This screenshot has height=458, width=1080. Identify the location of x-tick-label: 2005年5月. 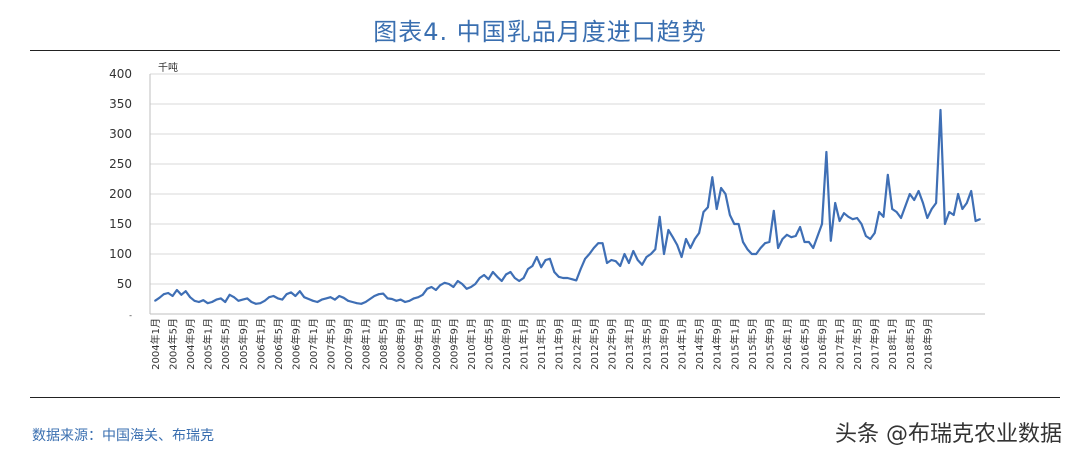
(225, 344).